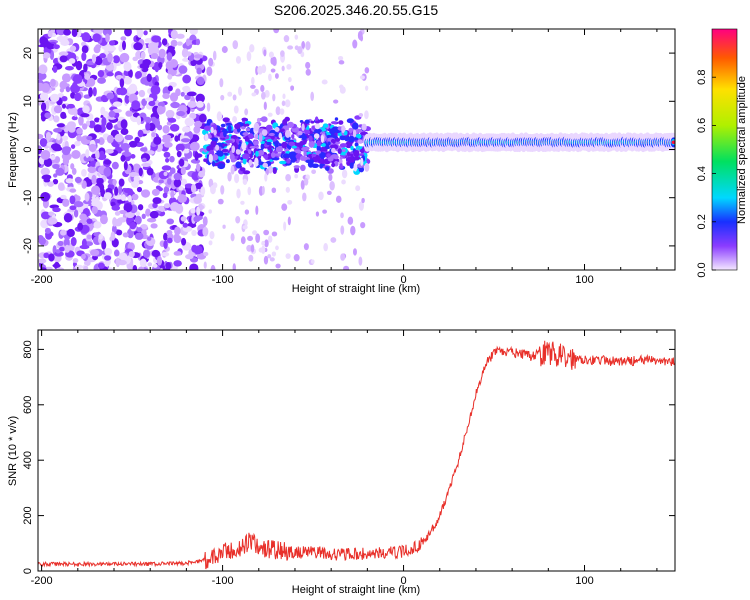 The width and height of the screenshot is (750, 600). Describe the element at coordinates (584, 581) in the screenshot. I see `snr-xtick-label: 100` at that location.